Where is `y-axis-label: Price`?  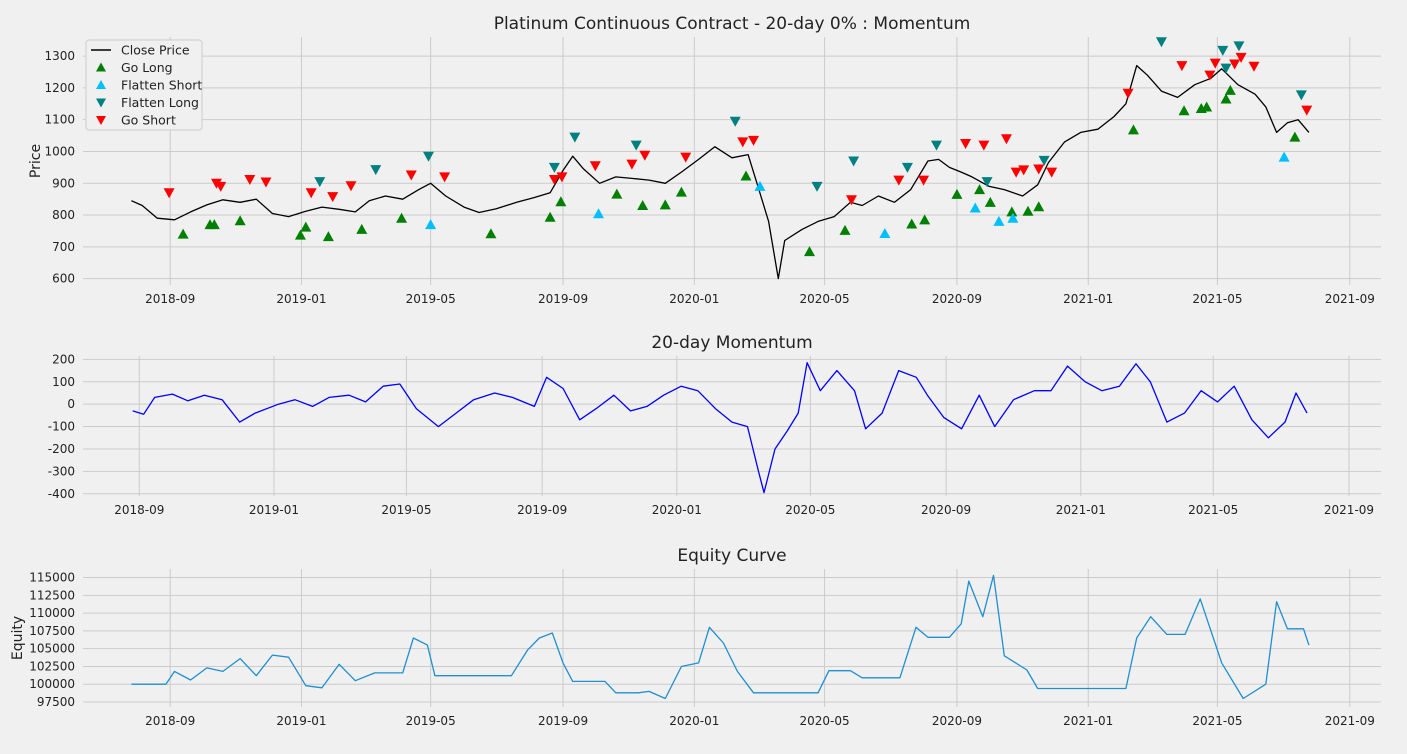
y-axis-label: Price is located at coordinates (36, 161).